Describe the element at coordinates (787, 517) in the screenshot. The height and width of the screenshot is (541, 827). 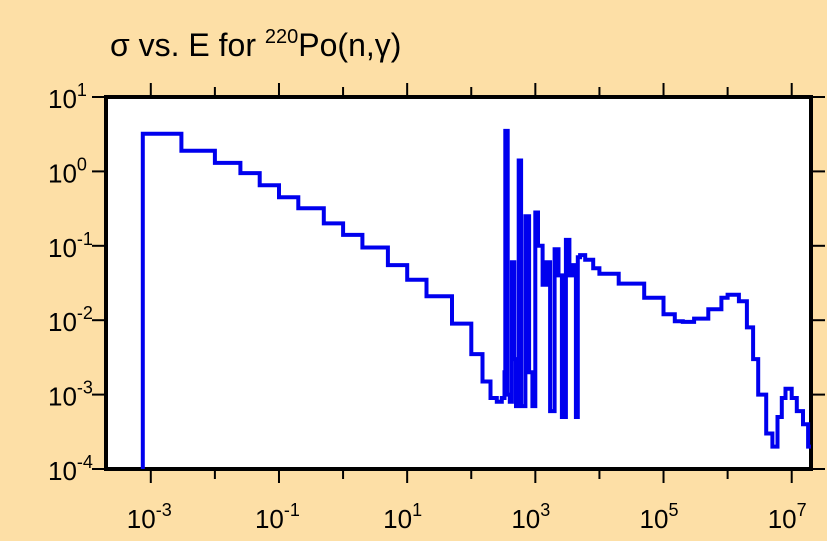
I see `x-tick-label-5: 10⁷` at that location.